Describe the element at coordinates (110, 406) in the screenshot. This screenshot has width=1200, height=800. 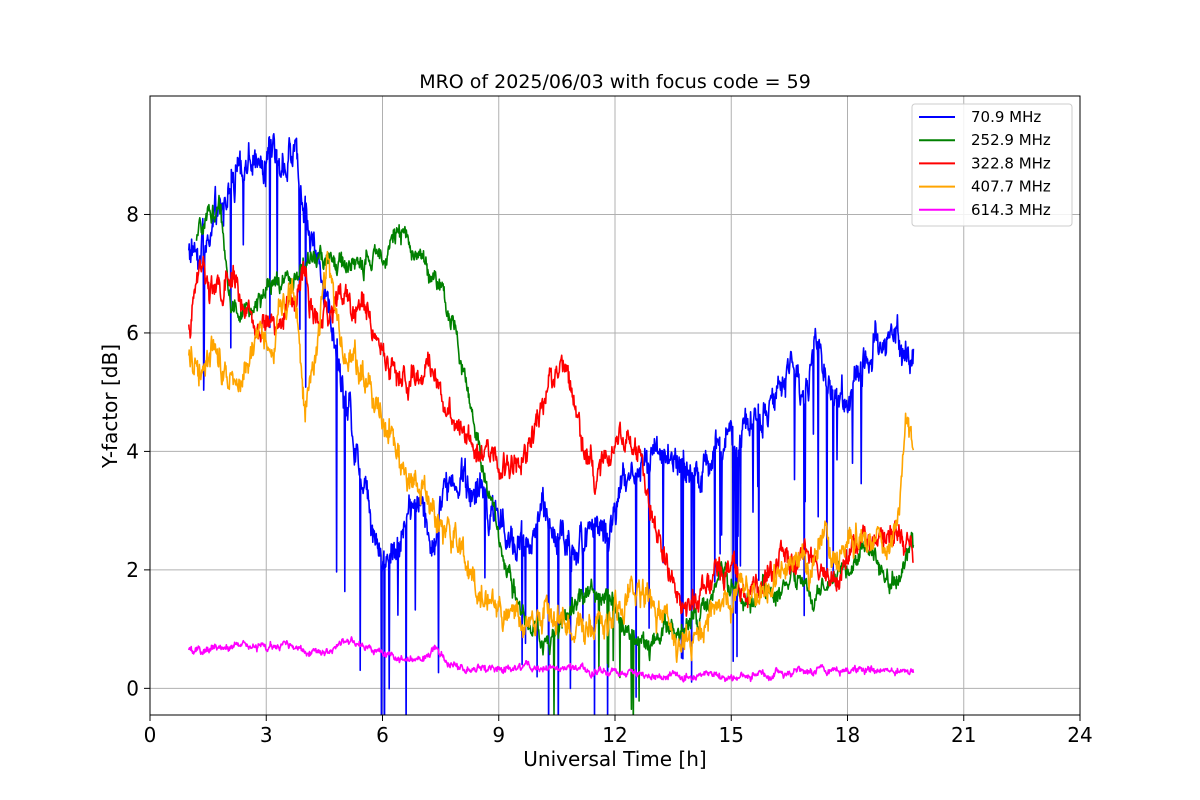
I see `y-axis-label: Y-factor [dB]` at that location.